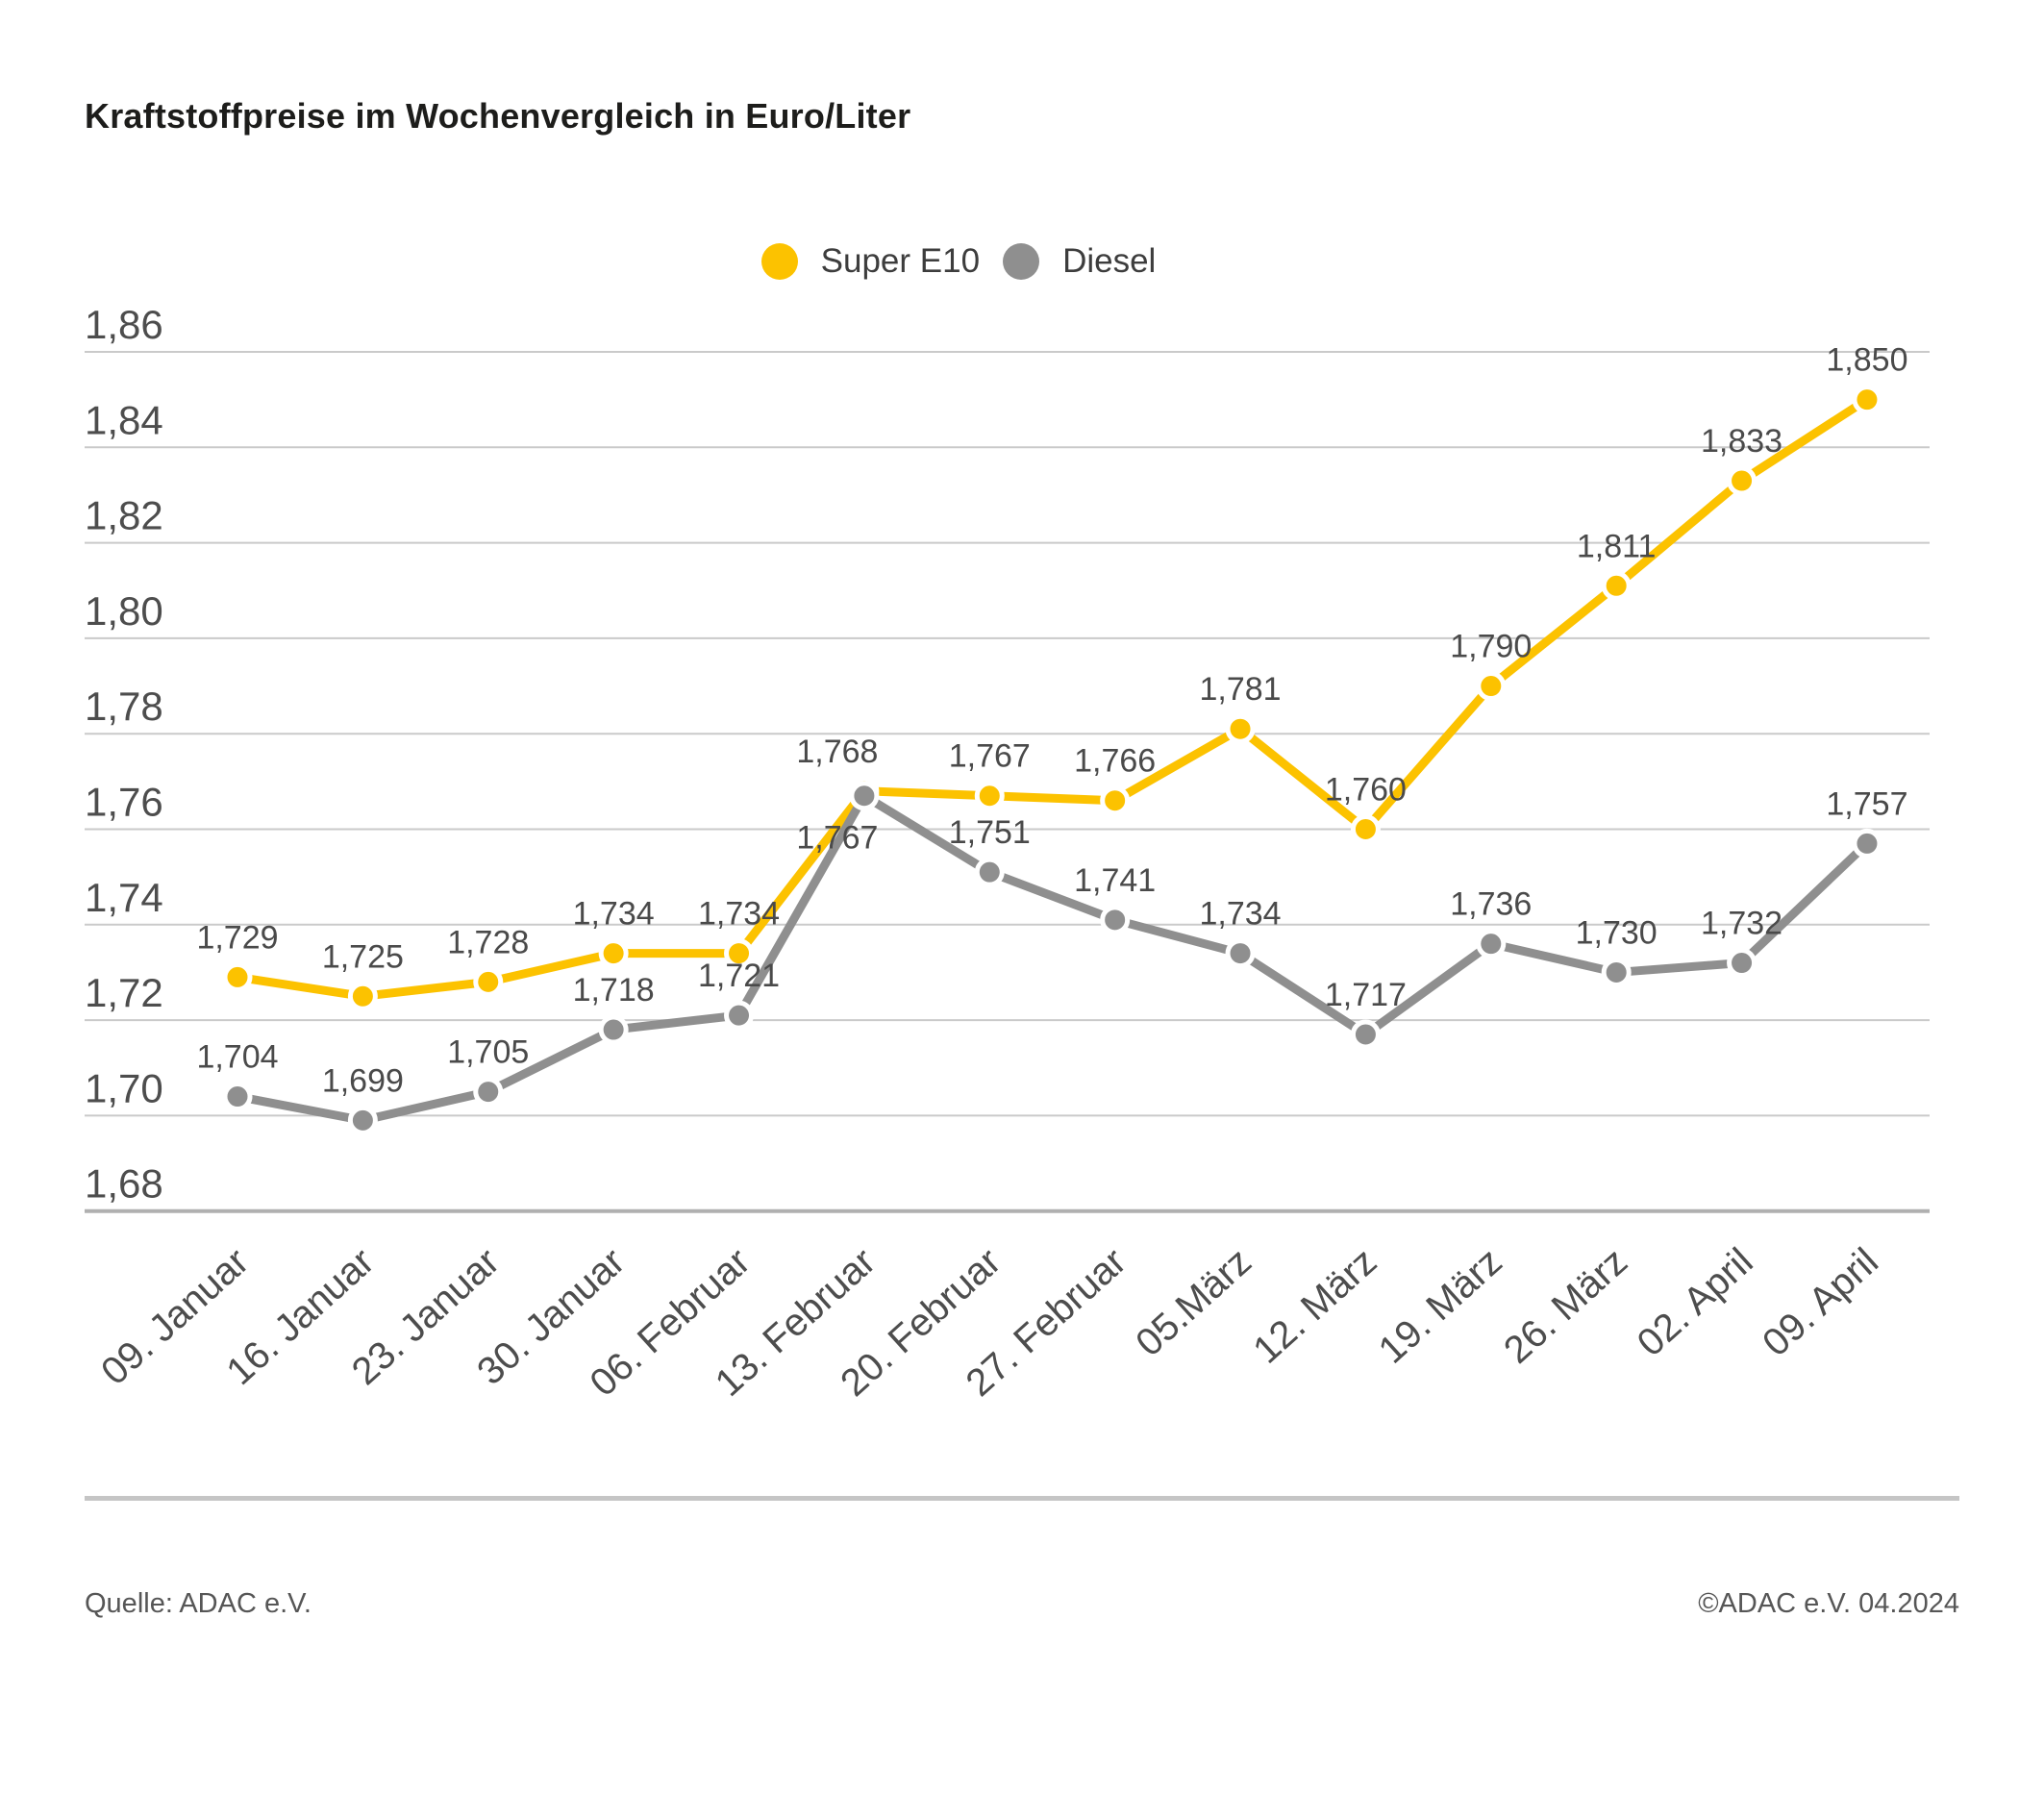 Image resolution: width=2044 pixels, height=1793 pixels. I want to click on data-label-super-e10: 1,725, so click(363, 956).